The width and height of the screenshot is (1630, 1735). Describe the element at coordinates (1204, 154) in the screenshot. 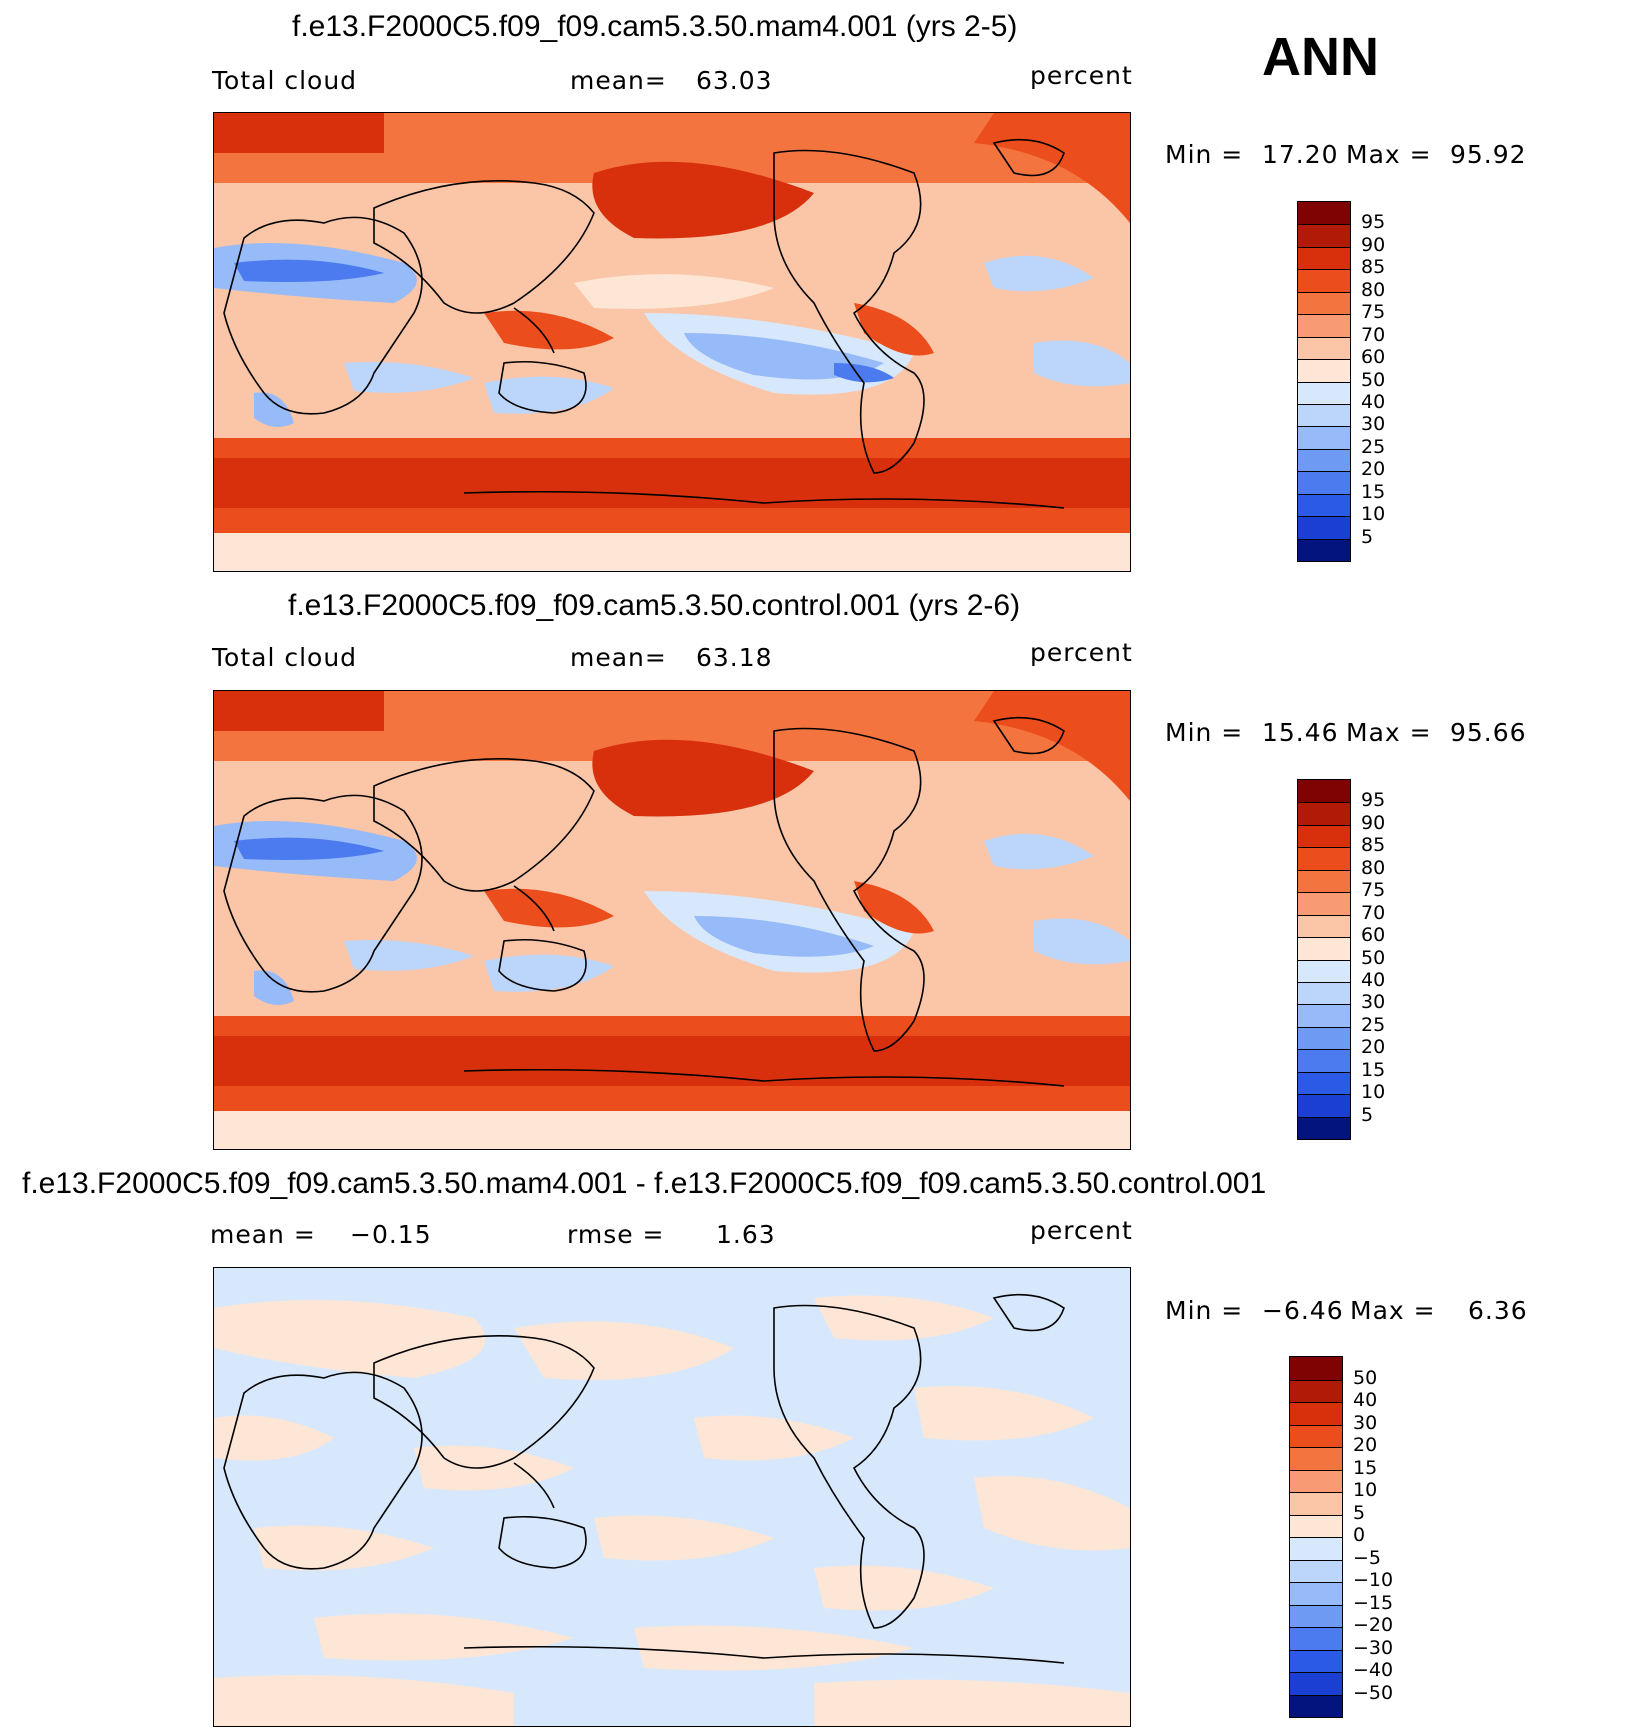

I see `panel1-min-label: Min =` at that location.